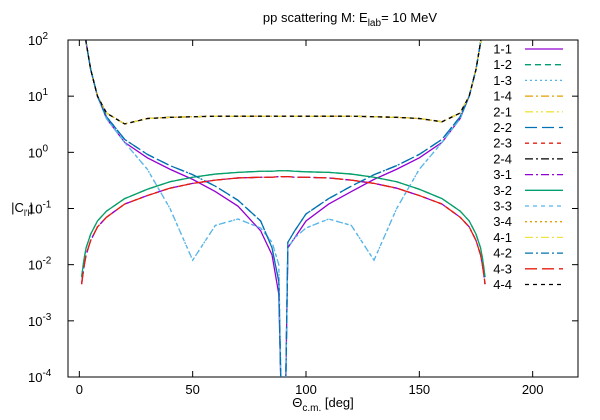 The width and height of the screenshot is (600, 420). Describe the element at coordinates (306, 389) in the screenshot. I see `x-tick-label: 100` at that location.